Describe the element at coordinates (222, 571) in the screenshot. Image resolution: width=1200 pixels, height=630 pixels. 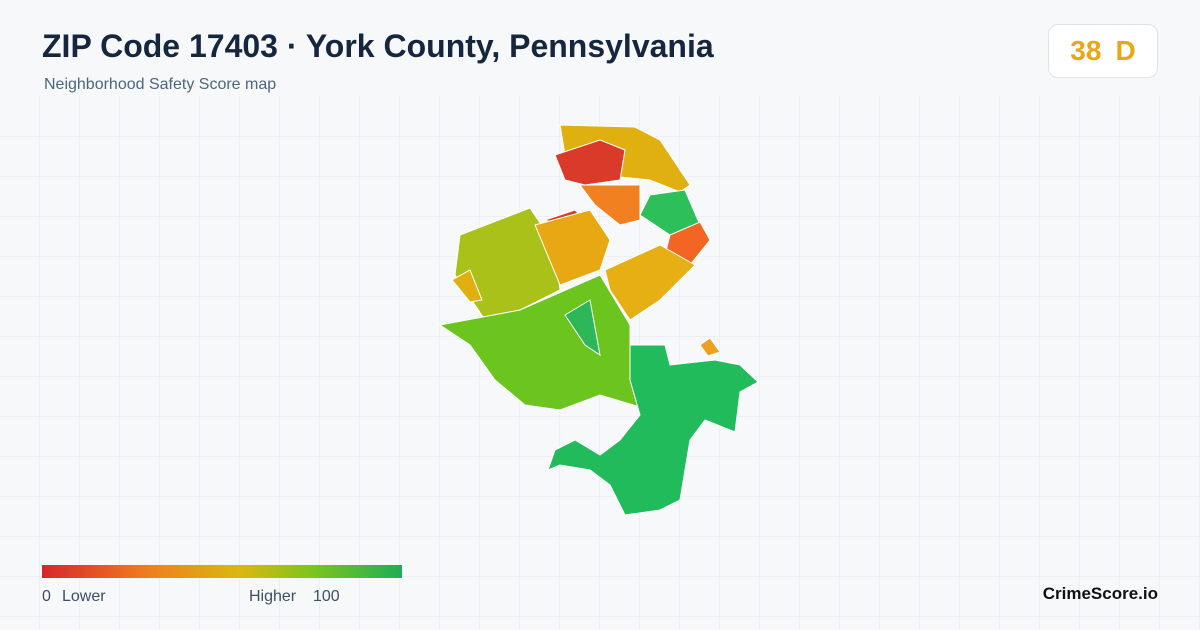
I see `legend-gradient` at that location.